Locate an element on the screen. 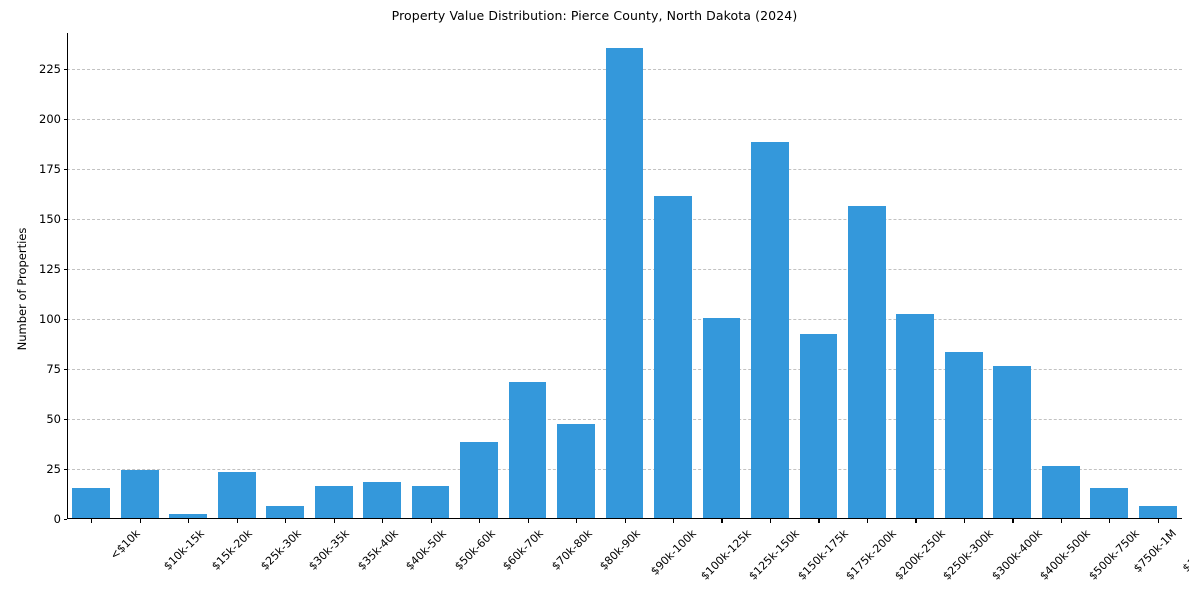 The width and height of the screenshot is (1189, 590). x-tick-label: $125k-150k is located at coordinates (774, 555).